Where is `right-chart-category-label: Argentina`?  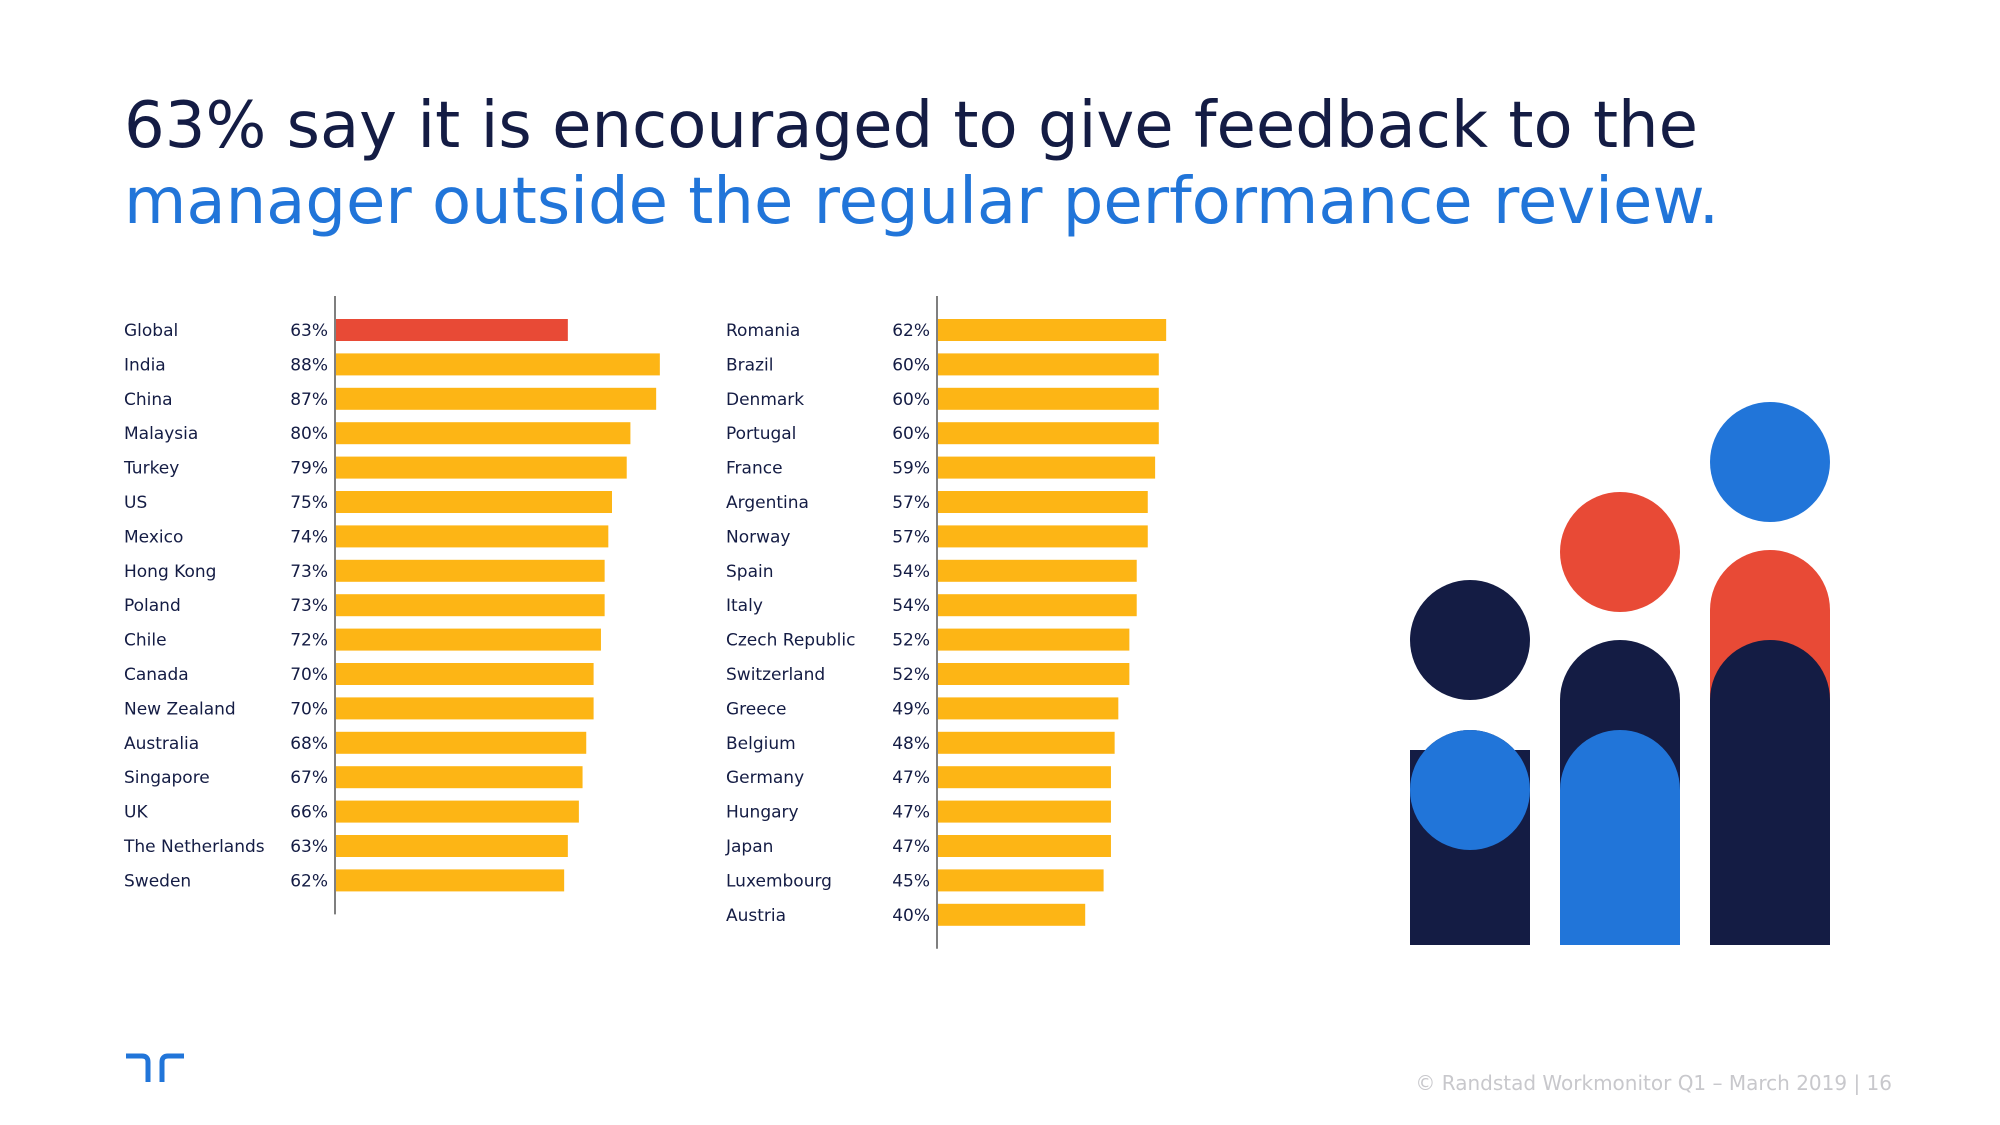 right-chart-category-label: Argentina is located at coordinates (767, 503).